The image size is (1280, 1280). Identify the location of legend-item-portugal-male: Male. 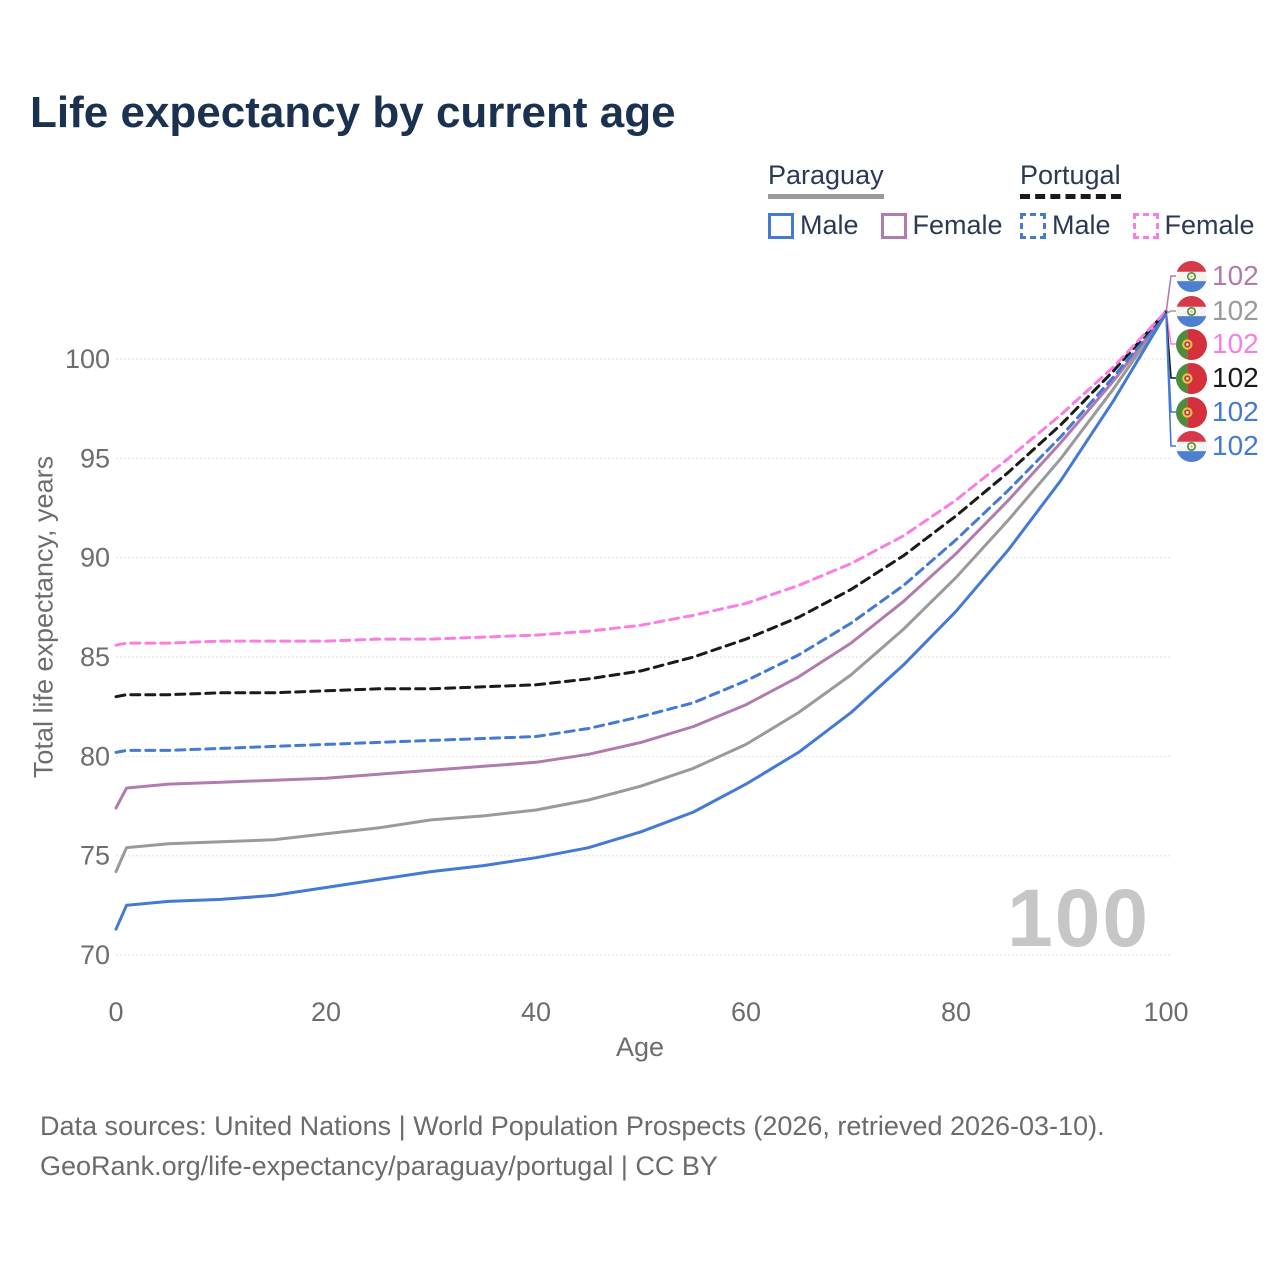
(1065, 225).